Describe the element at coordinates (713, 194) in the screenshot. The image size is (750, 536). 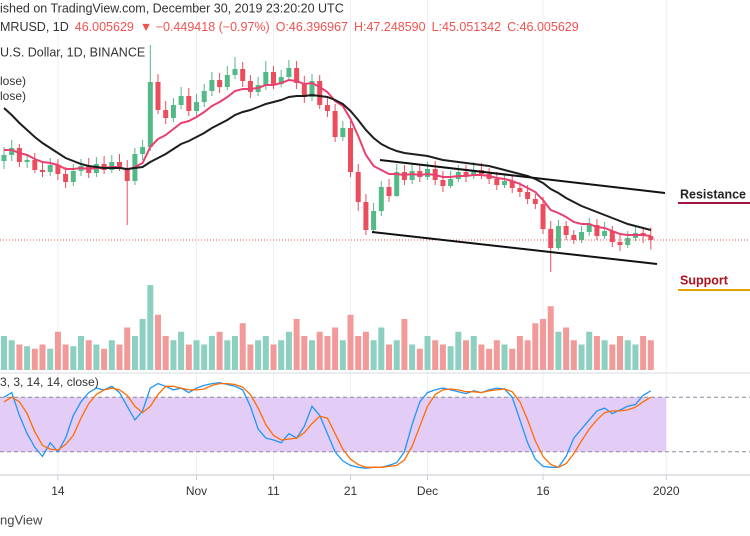
I see `resistance-label: Resistance` at that location.